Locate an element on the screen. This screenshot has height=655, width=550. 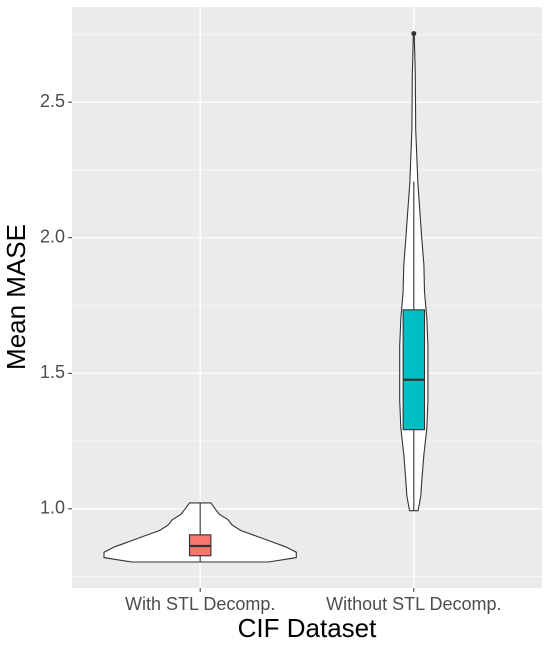
y-tick-label: 2.5 is located at coordinates (52, 101).